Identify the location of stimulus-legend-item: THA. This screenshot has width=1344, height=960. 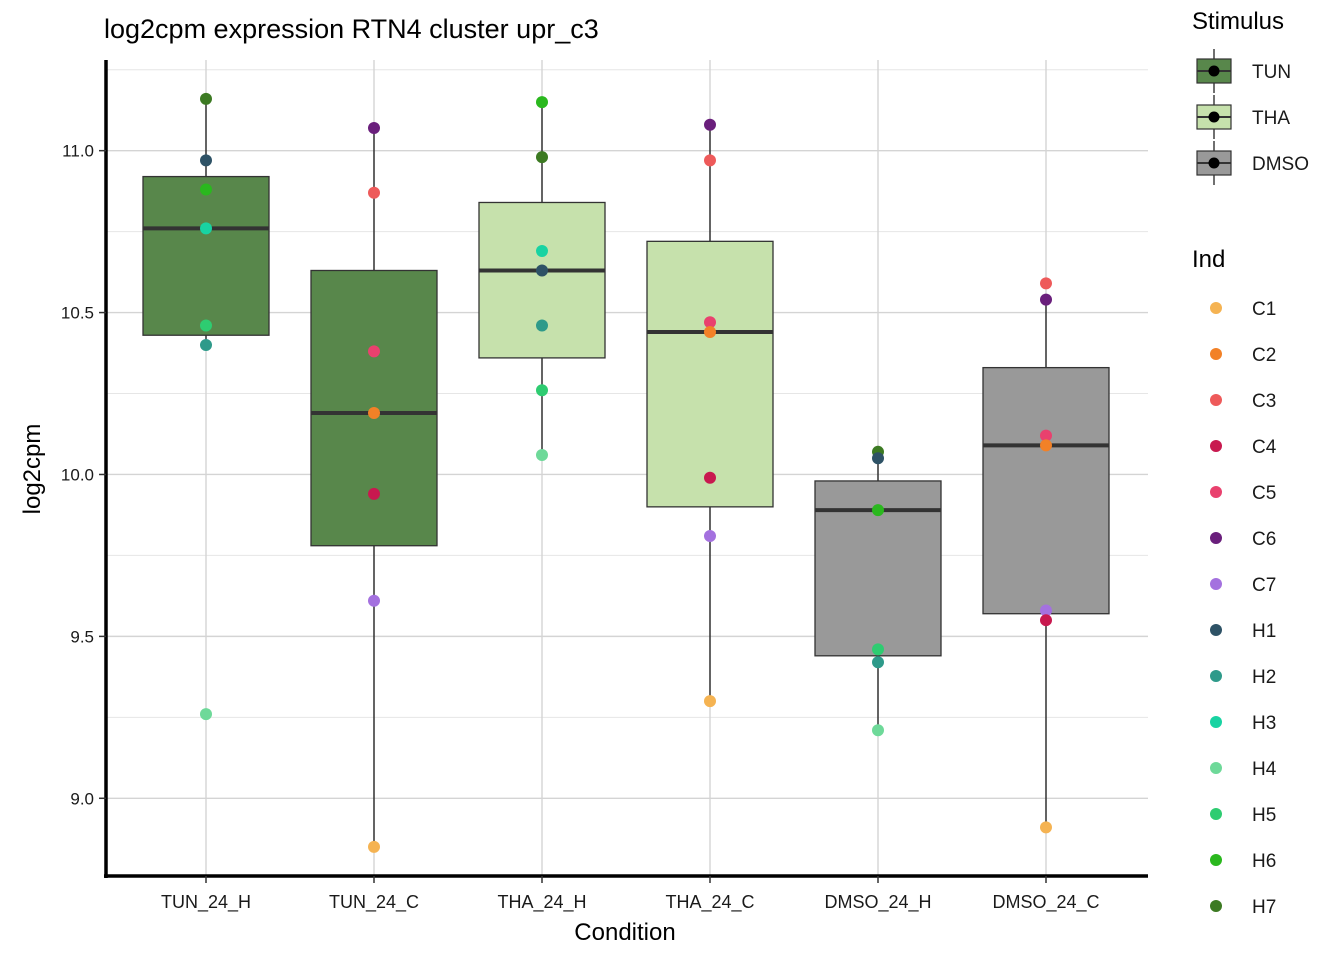
(1243, 117).